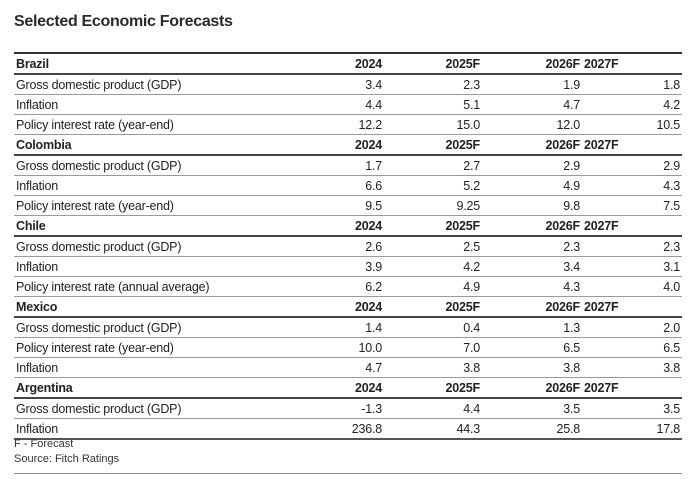 The image size is (700, 479). Describe the element at coordinates (181, 388) in the screenshot. I see `country-name: Argentina` at that location.